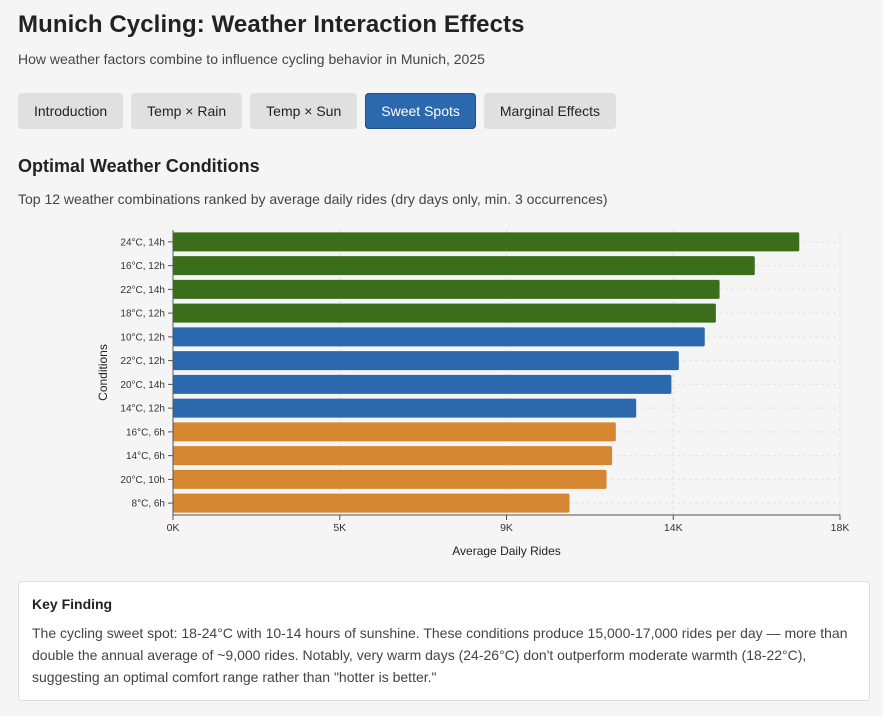  What do you see at coordinates (103, 372) in the screenshot?
I see `y-axis-title: Conditions` at bounding box center [103, 372].